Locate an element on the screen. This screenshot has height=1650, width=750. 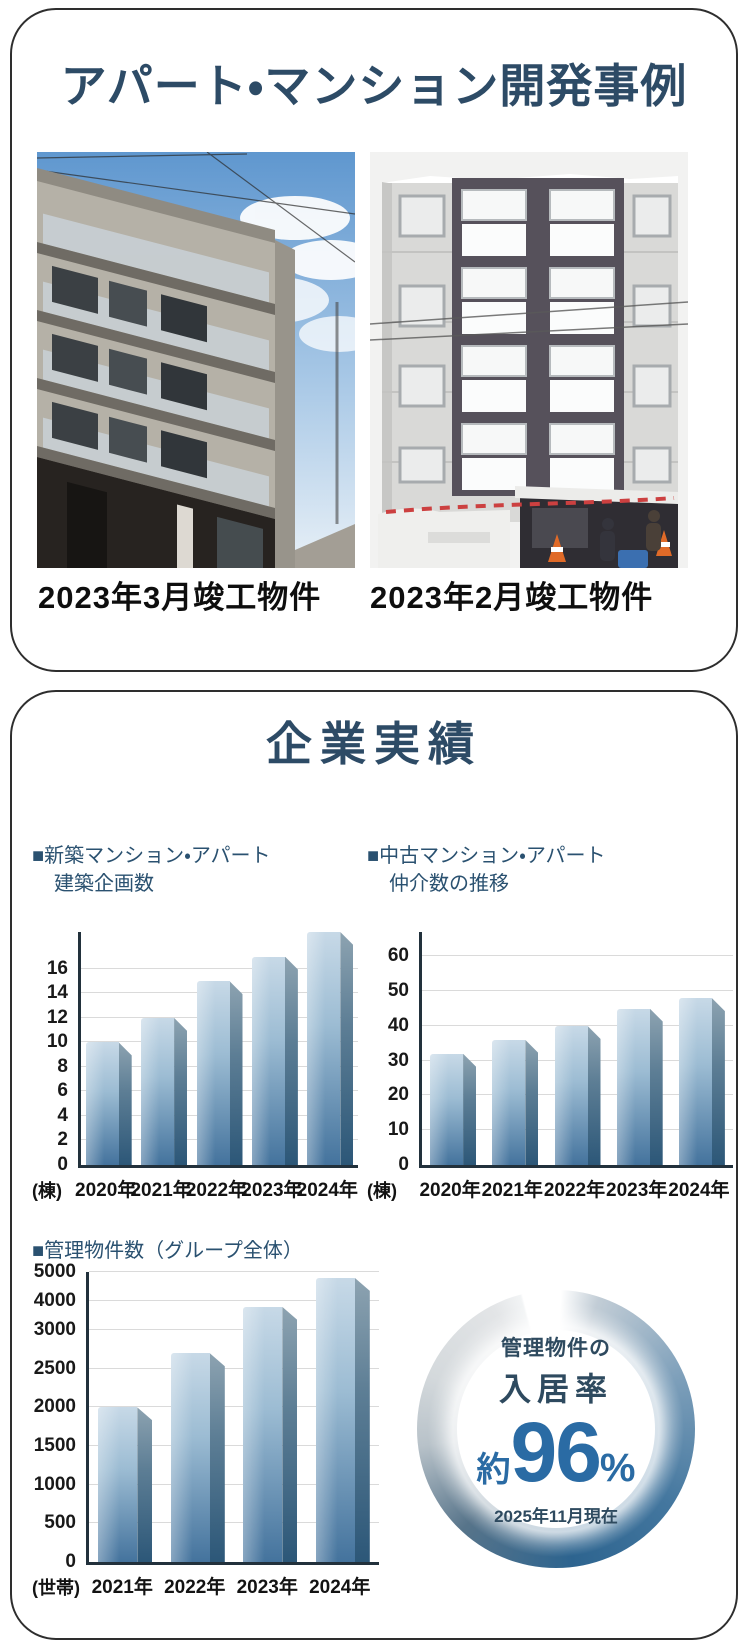
building-photo-illustration-right is located at coordinates (529, 360).